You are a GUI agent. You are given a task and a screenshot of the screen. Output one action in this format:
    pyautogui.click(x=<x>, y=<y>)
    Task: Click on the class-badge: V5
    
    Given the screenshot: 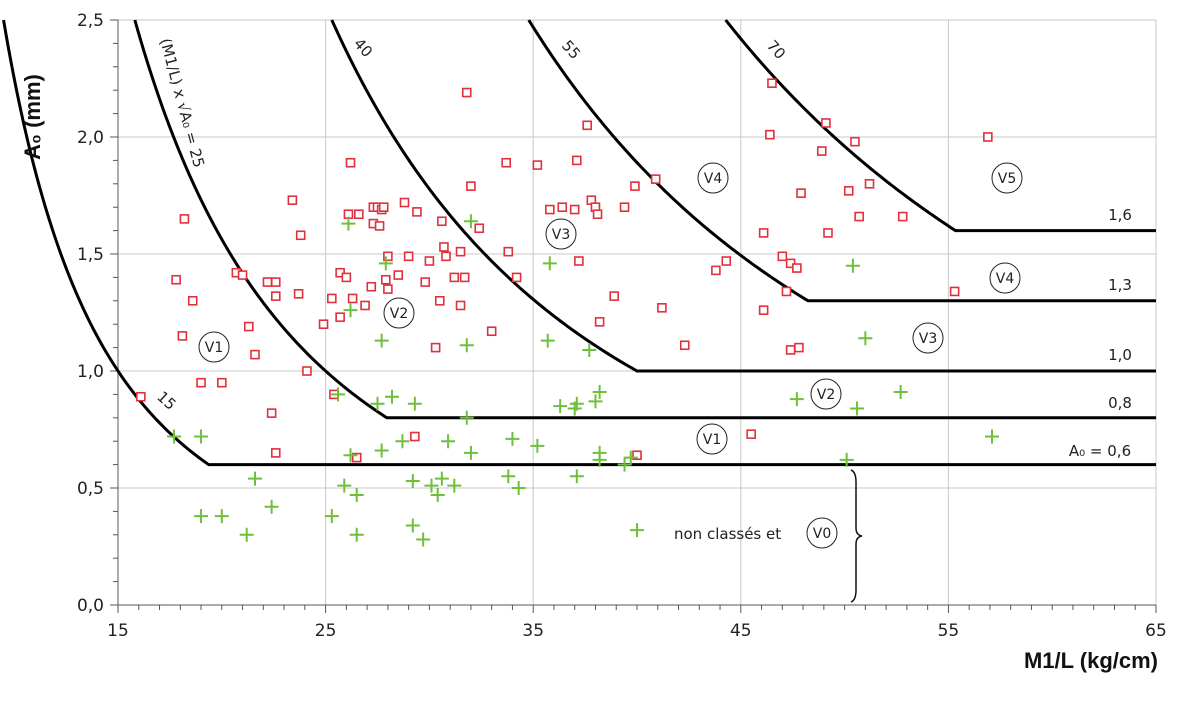 What is the action you would take?
    pyautogui.click(x=1007, y=178)
    